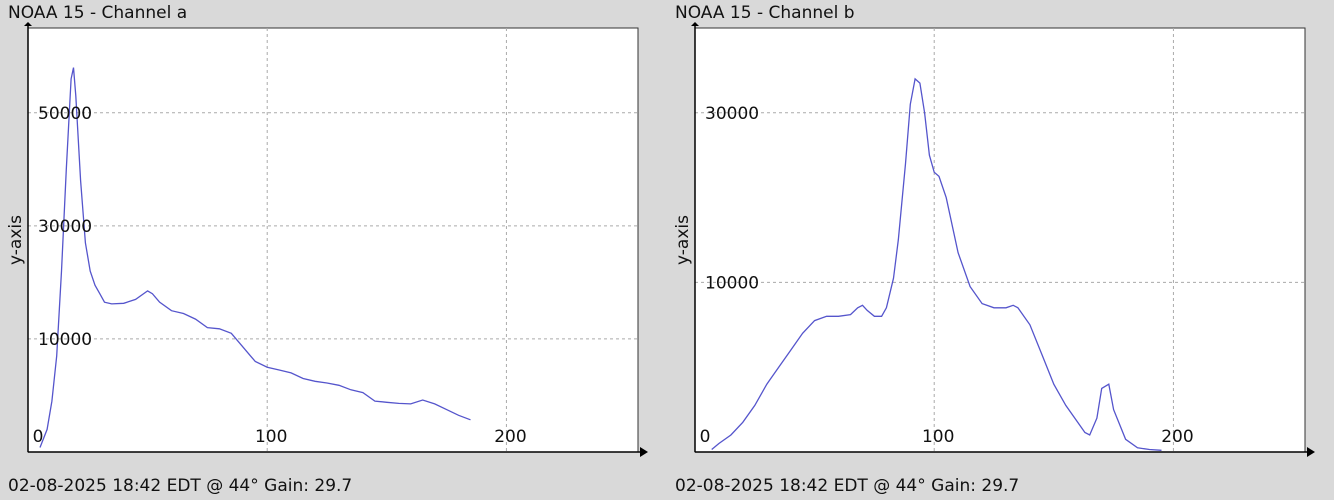 This screenshot has width=1334, height=500. What do you see at coordinates (765, 13) in the screenshot?
I see `channel-b-title: NOAA 15 - Channel b` at bounding box center [765, 13].